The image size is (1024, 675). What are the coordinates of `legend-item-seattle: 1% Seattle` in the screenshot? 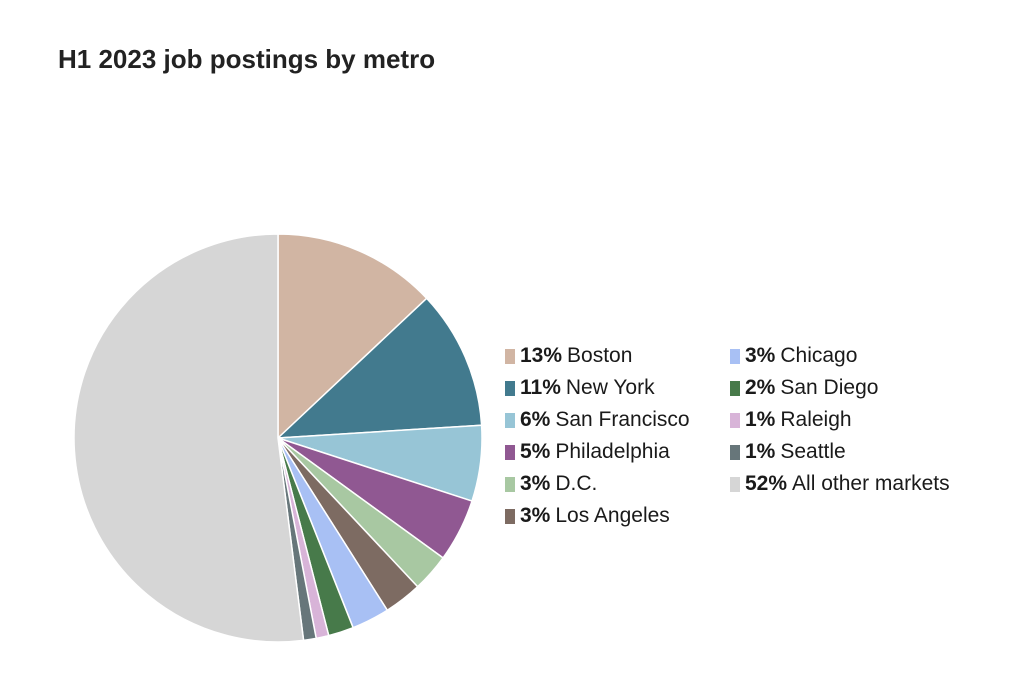 It's located at (840, 452).